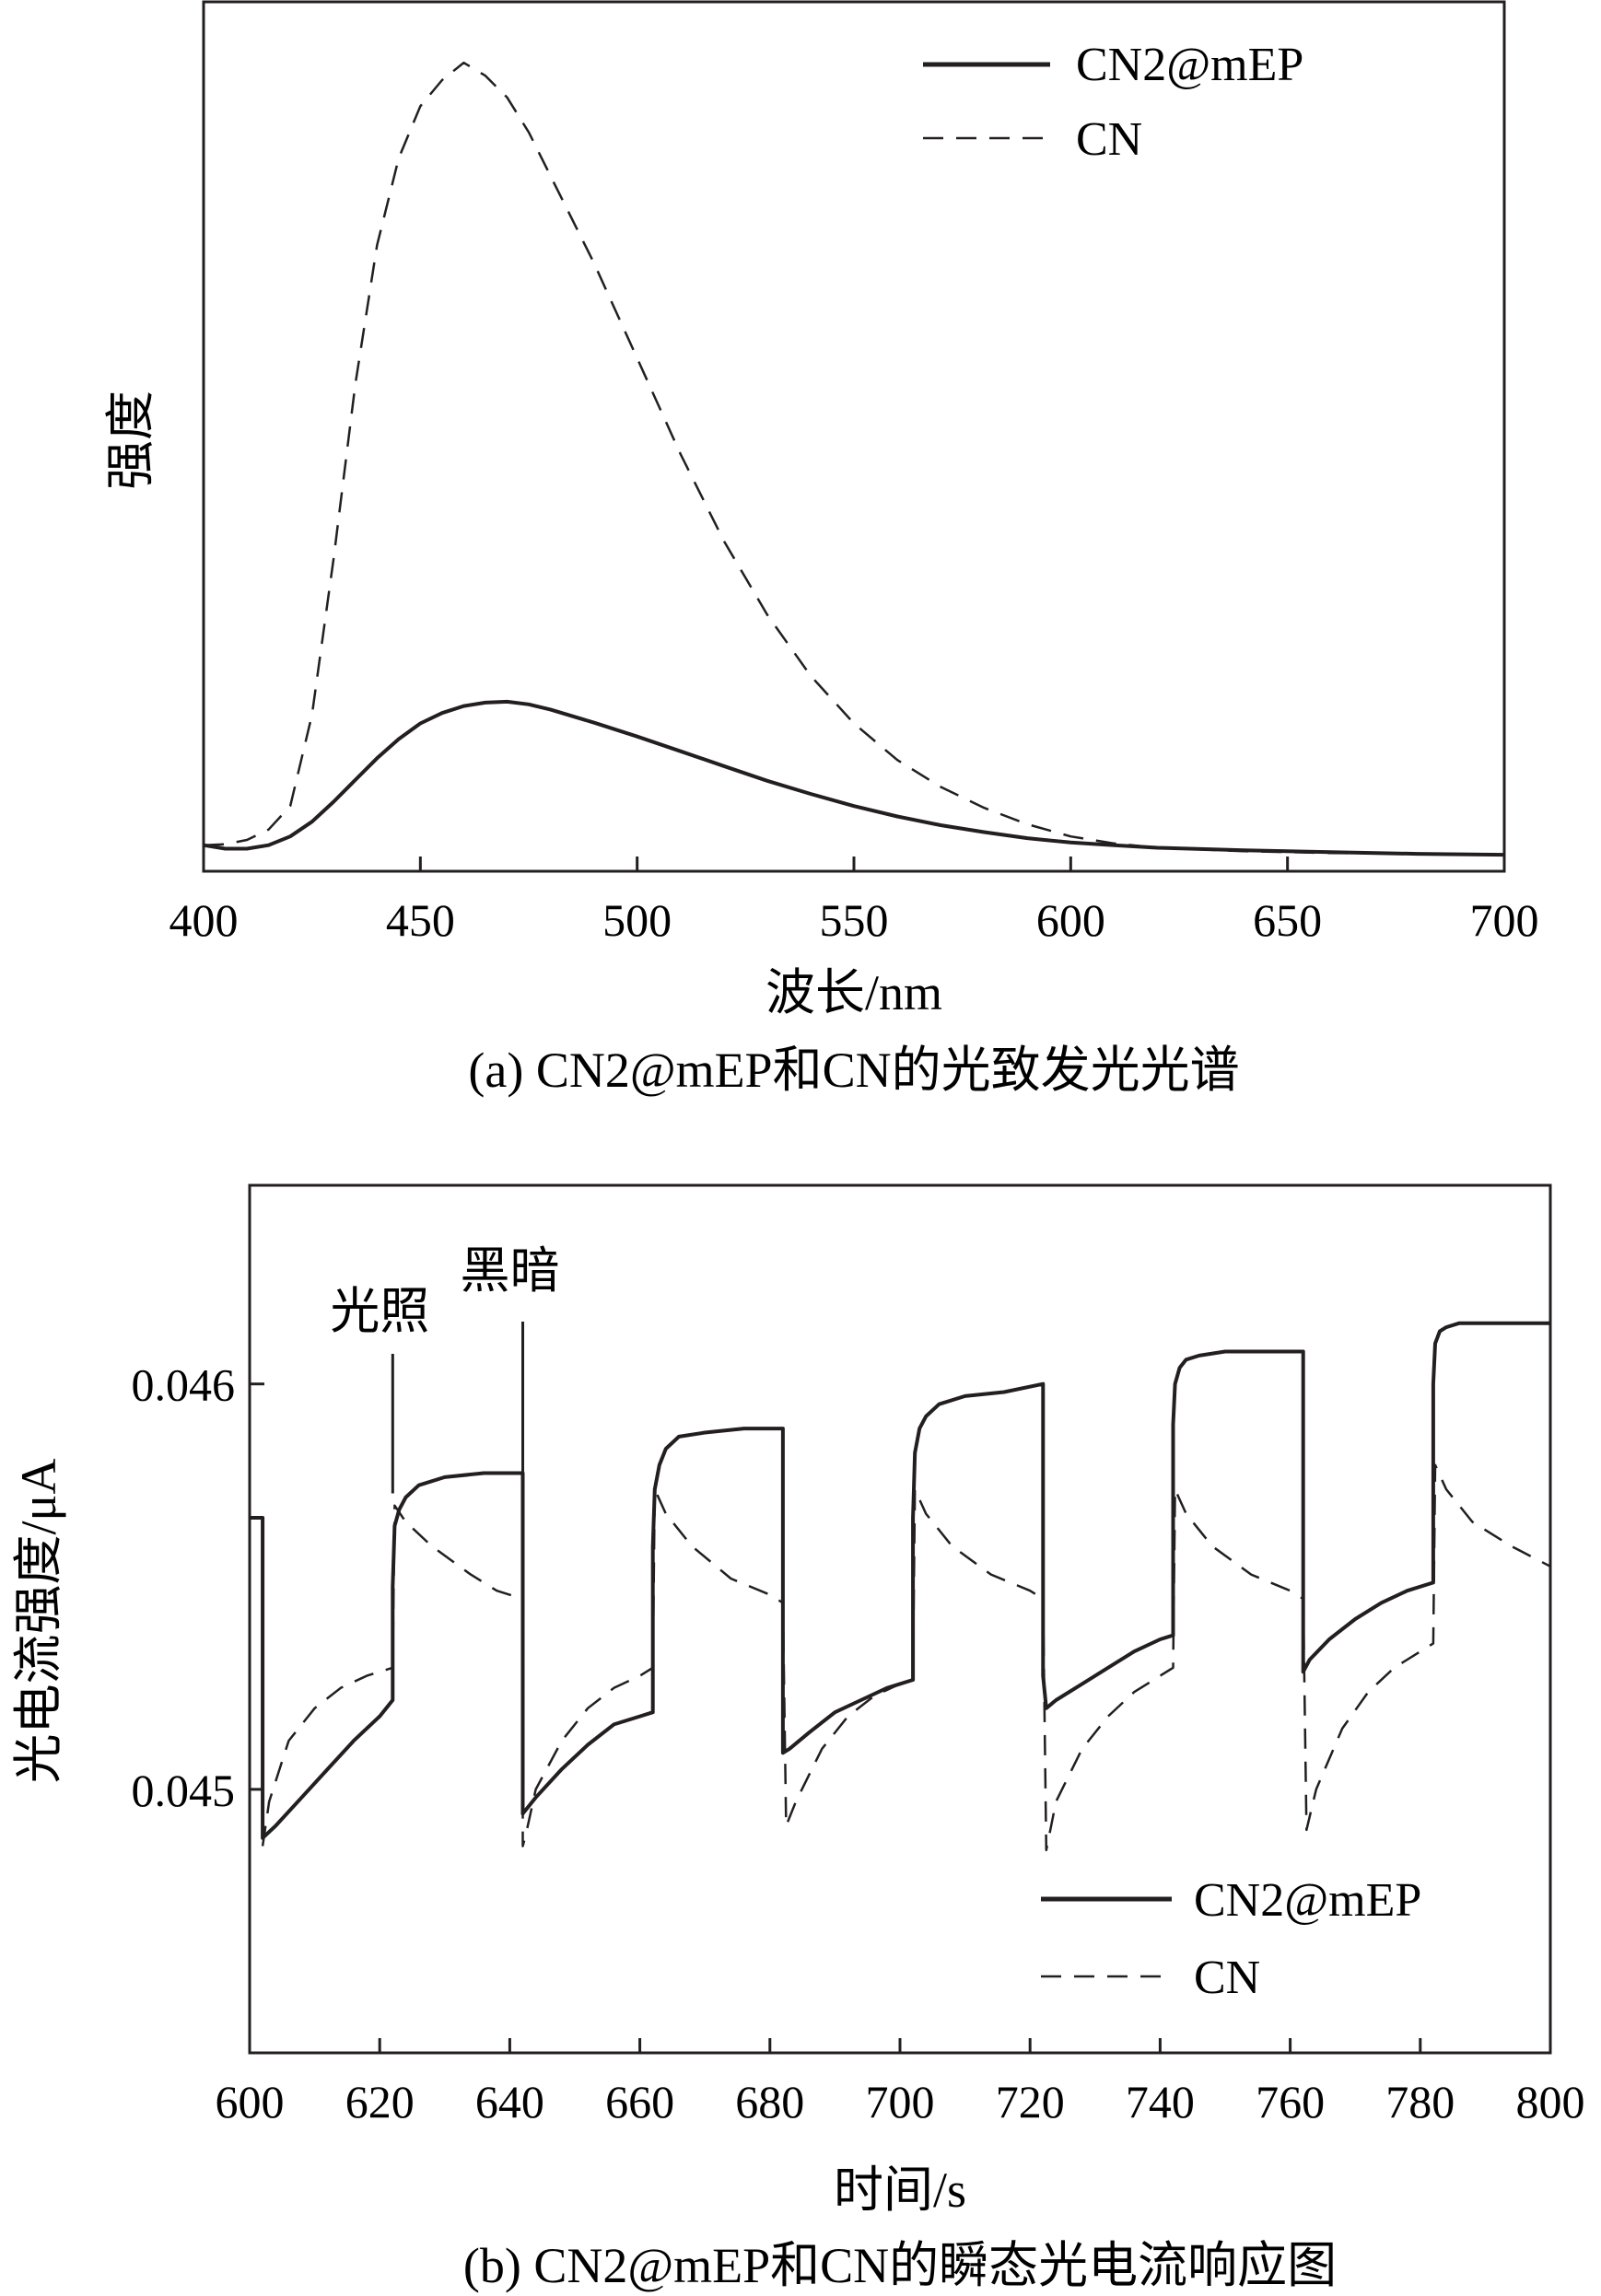  What do you see at coordinates (130, 440) in the screenshot?
I see `panel-a-y-axis-label: 强度` at bounding box center [130, 440].